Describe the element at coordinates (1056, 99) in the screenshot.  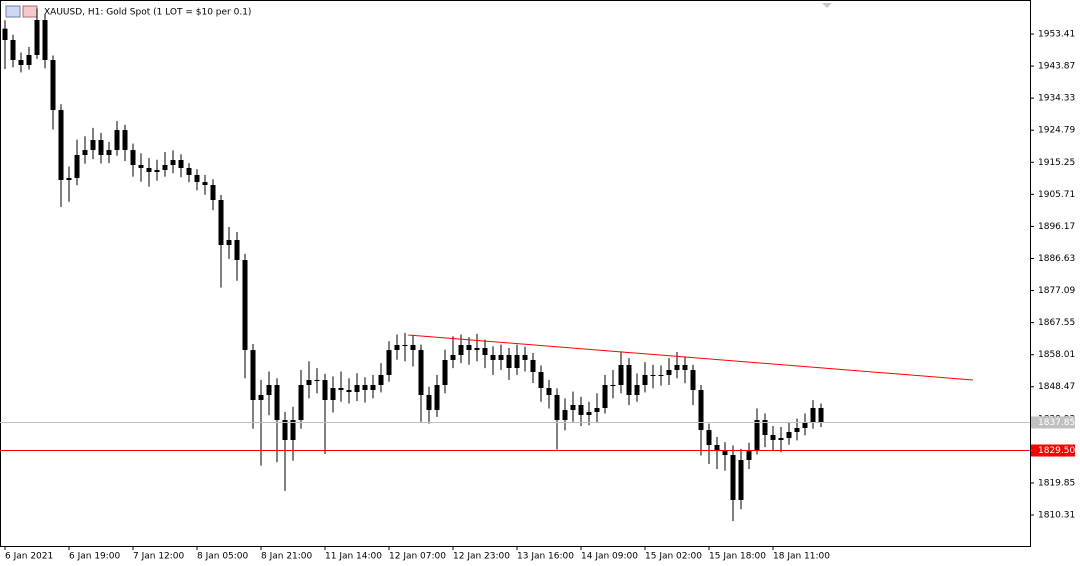
I see `y-tick-label: 1934.33` at that location.